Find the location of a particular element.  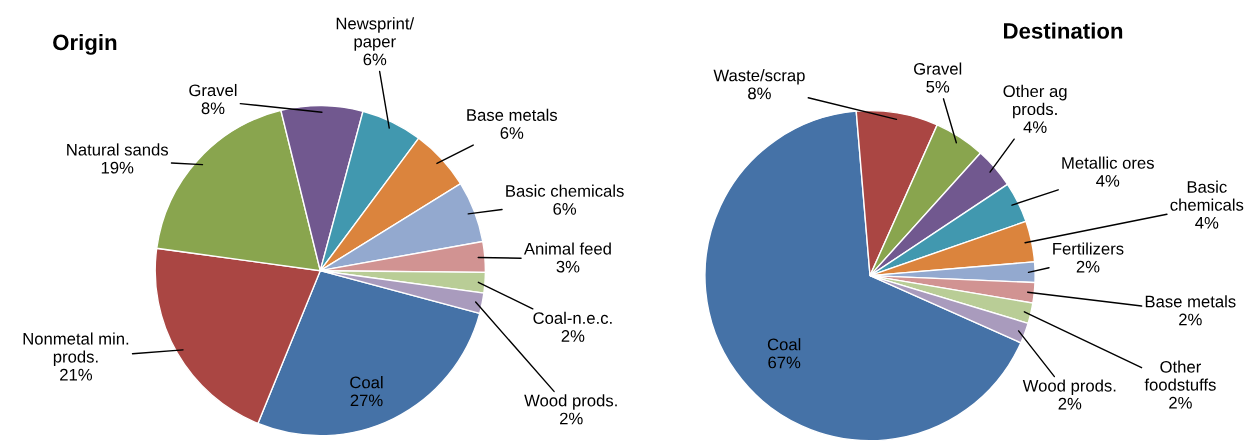

data-label: 19% is located at coordinates (117, 167).